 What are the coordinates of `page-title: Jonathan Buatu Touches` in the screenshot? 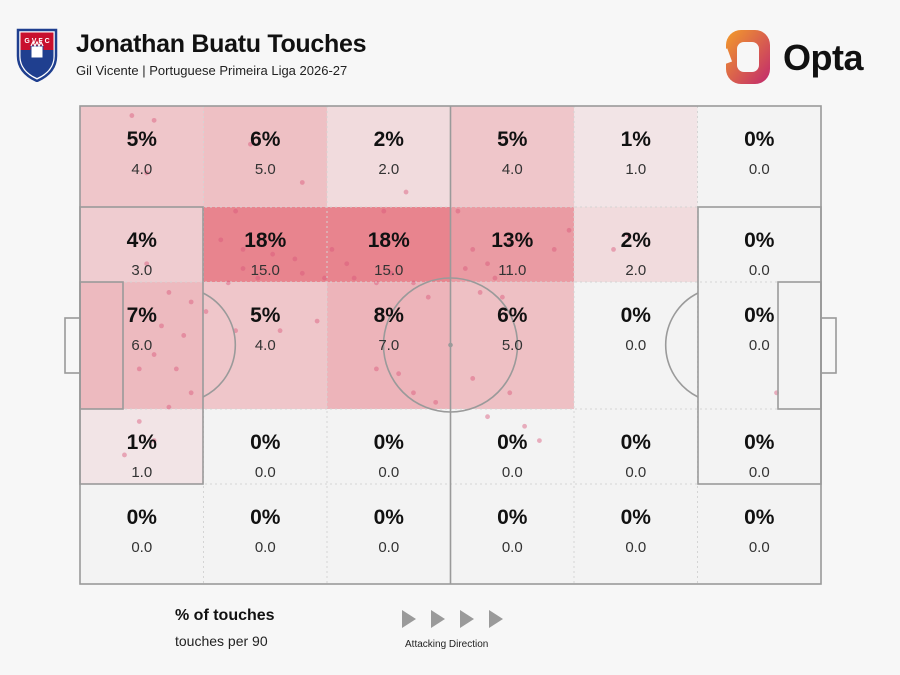 It's located at (221, 44).